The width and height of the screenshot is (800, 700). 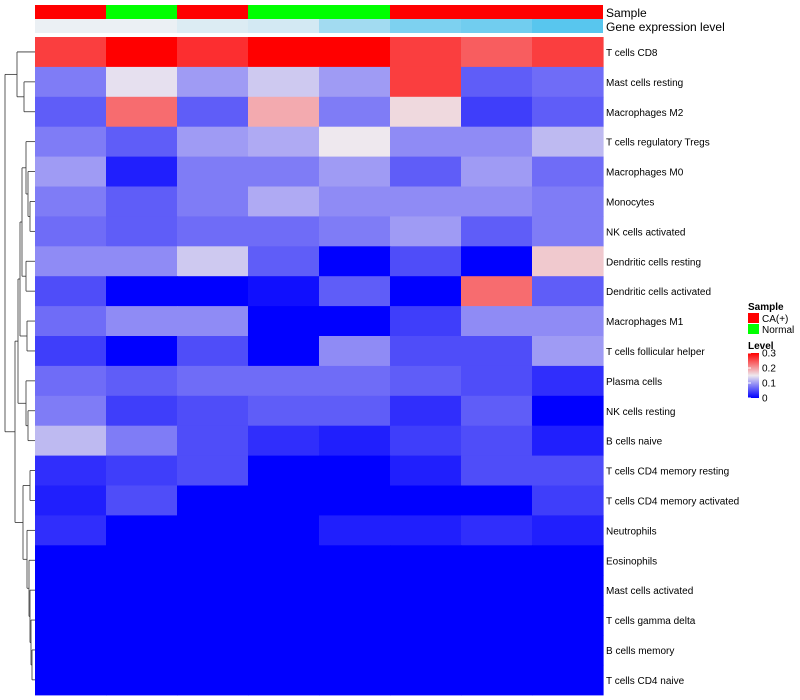 What do you see at coordinates (640, 412) in the screenshot?
I see `row-label: NK cells resting` at bounding box center [640, 412].